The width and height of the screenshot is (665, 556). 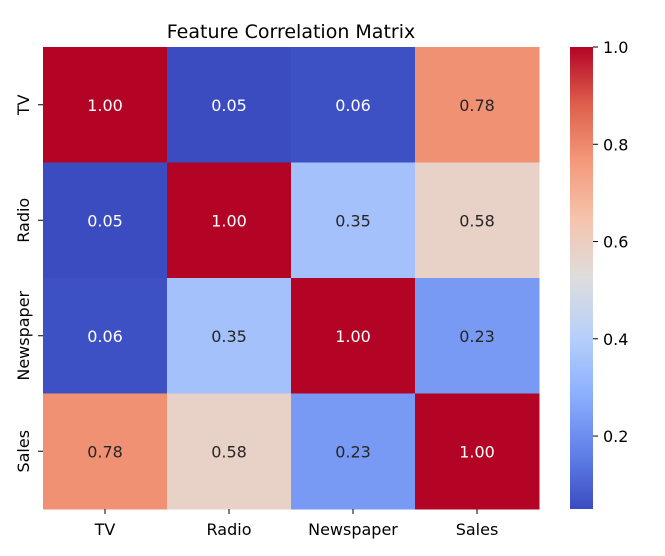 I want to click on x-tick-label: Sales, so click(x=477, y=529).